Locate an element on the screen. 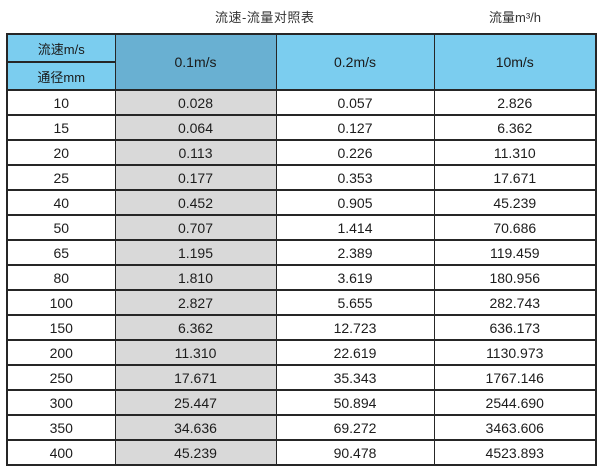 This screenshot has height=466, width=600. diameter-cell: 200 is located at coordinates (61, 352).